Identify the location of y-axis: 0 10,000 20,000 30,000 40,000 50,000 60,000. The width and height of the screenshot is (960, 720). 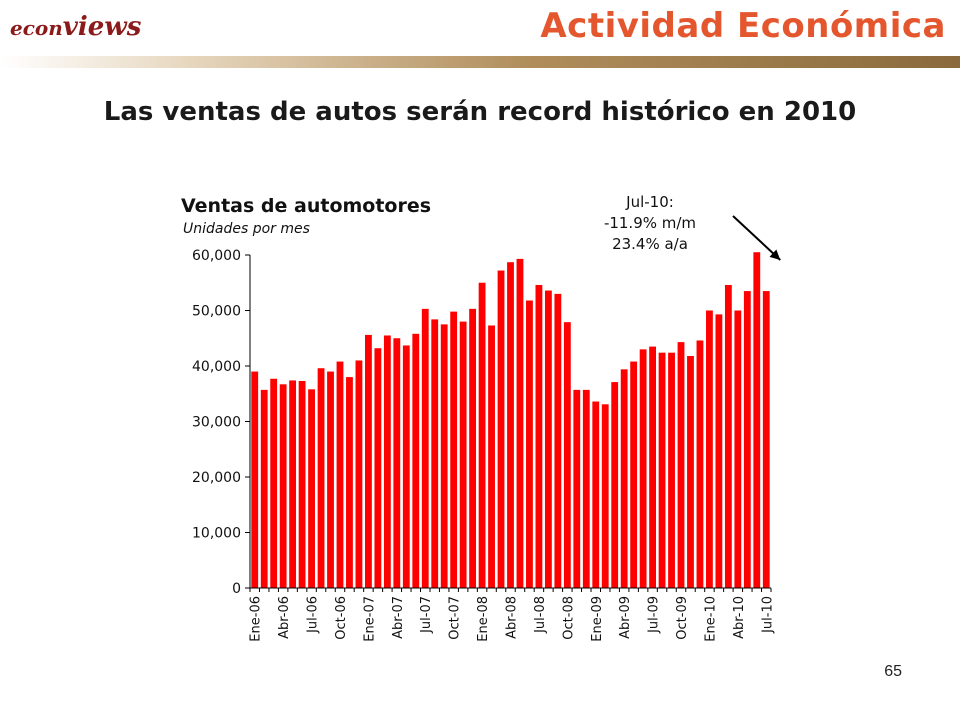
(221, 422).